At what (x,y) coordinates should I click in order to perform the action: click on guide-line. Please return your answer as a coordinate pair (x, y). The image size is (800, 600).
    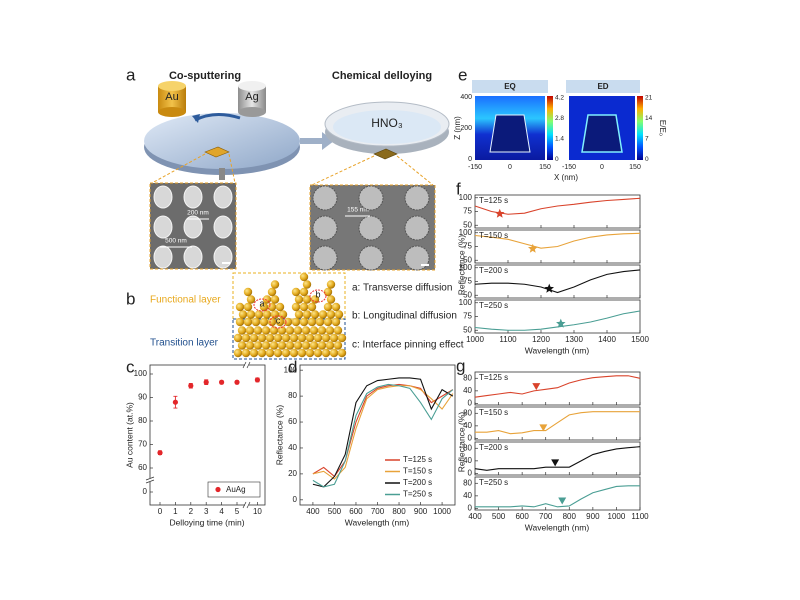
    Looking at the image, I should click on (415, 170).